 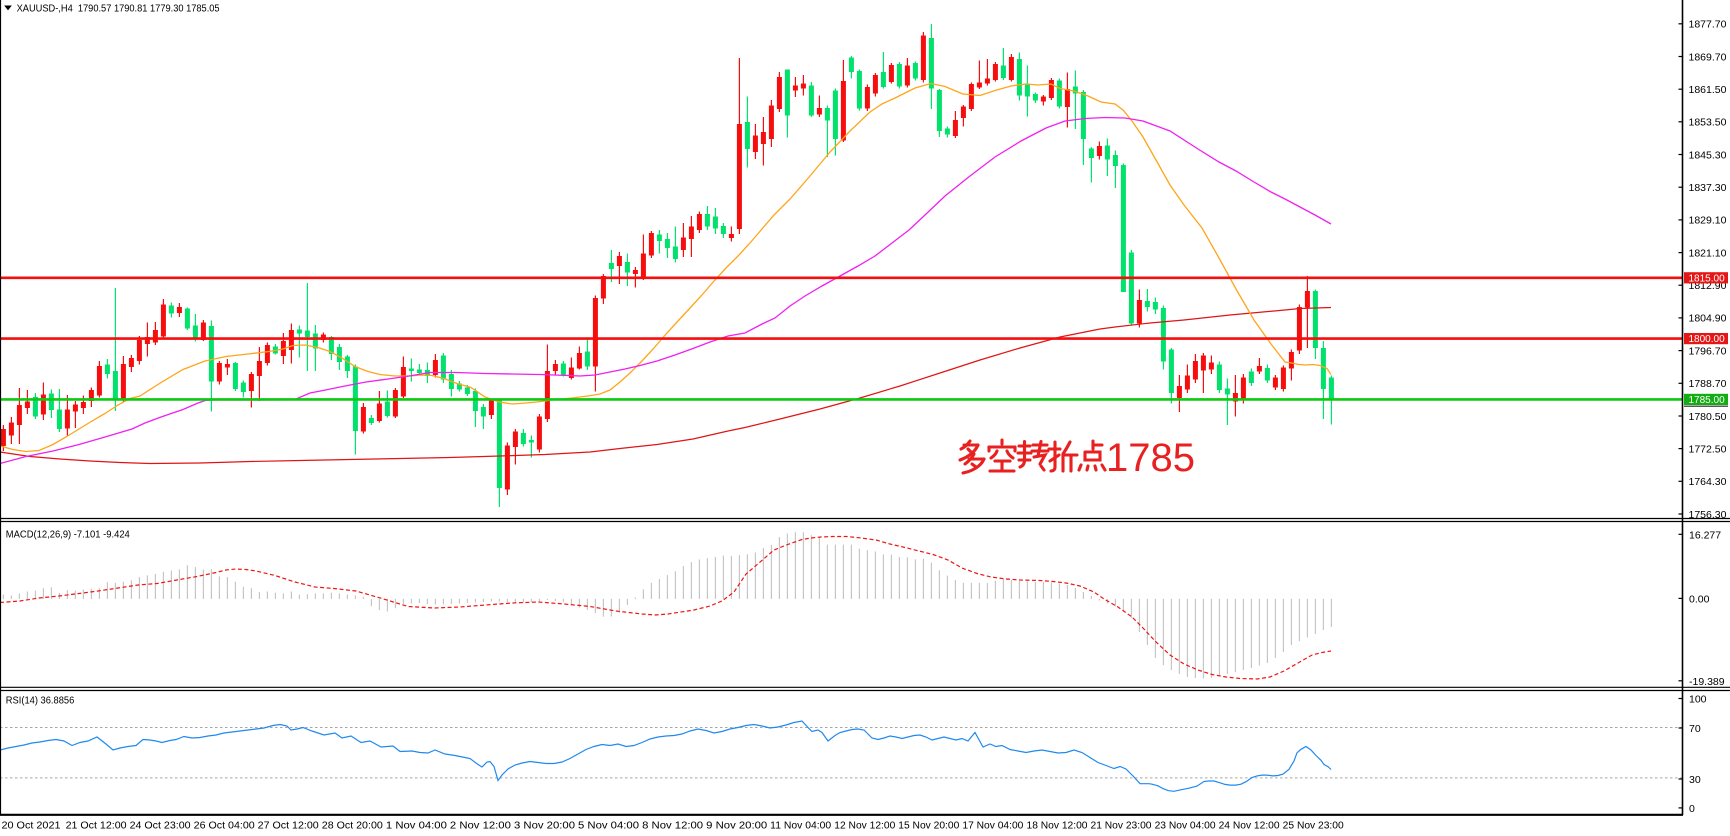 I want to click on svg-text: 25 Nov 23:00, so click(x=1313, y=826).